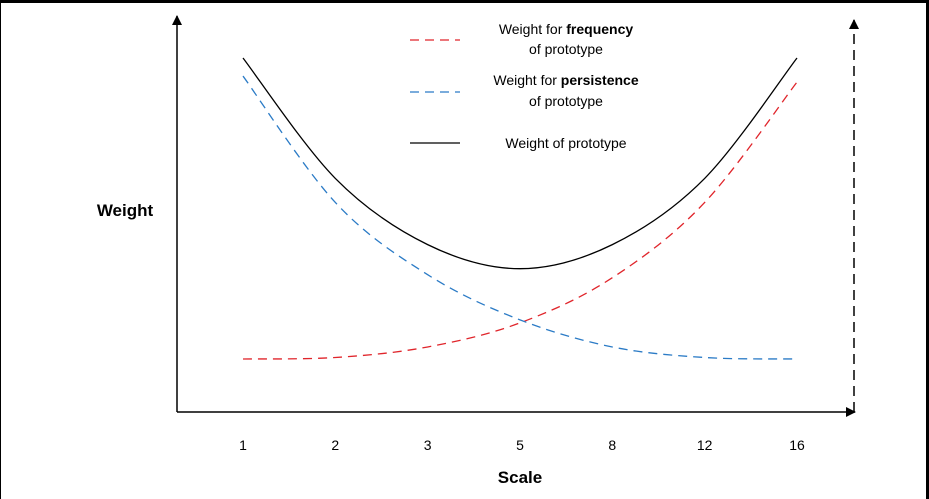 The height and width of the screenshot is (499, 929). I want to click on x-tick-label: 3, so click(428, 445).